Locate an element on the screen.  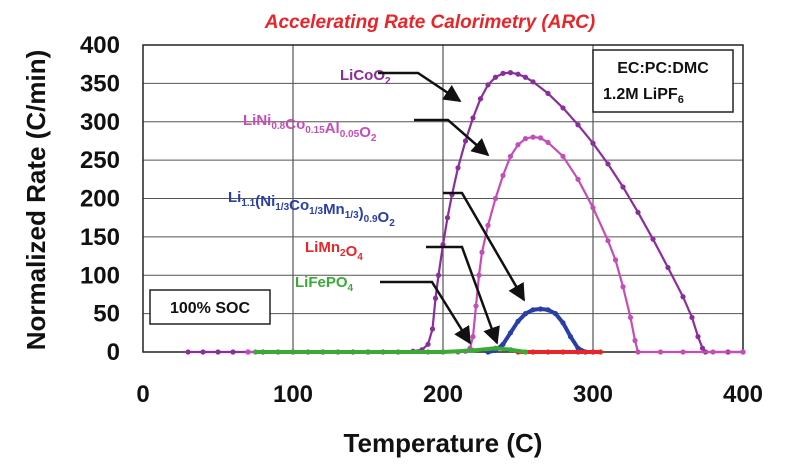
y-tick-label: 200 is located at coordinates (100, 199).